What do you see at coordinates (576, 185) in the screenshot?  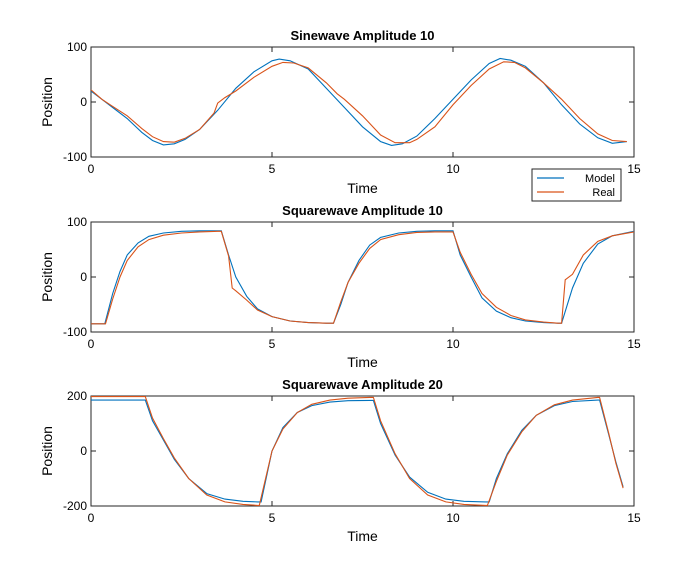 I see `legend` at bounding box center [576, 185].